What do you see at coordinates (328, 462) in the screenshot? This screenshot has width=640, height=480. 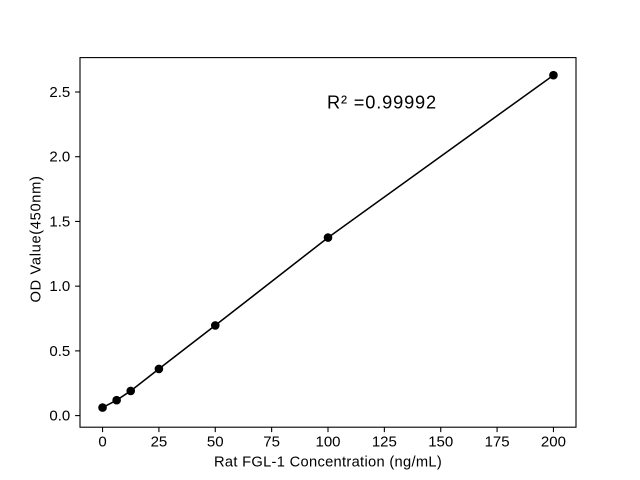 I see `svg-text:Rat FGL-1 Concentration (ng/mL: Rat FGL-1 Concentration (ng/mL)` at bounding box center [328, 462].